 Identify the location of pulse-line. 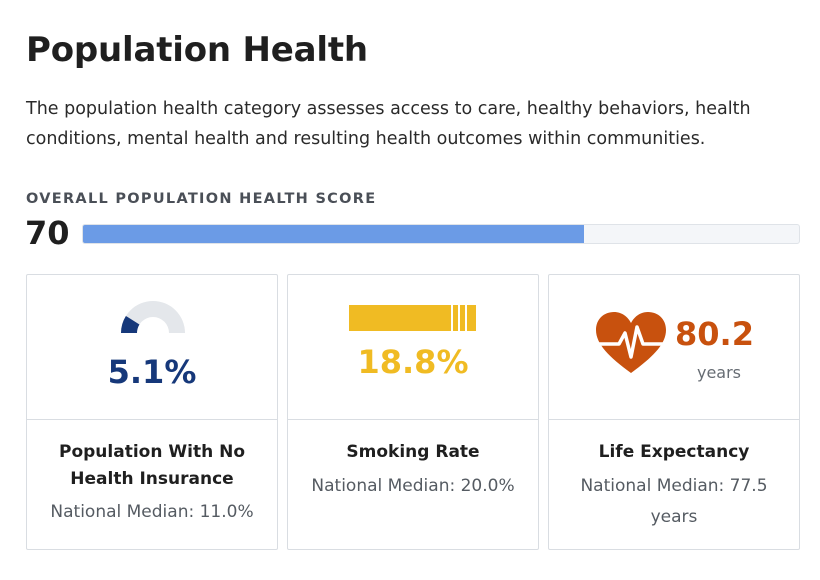
(631, 342).